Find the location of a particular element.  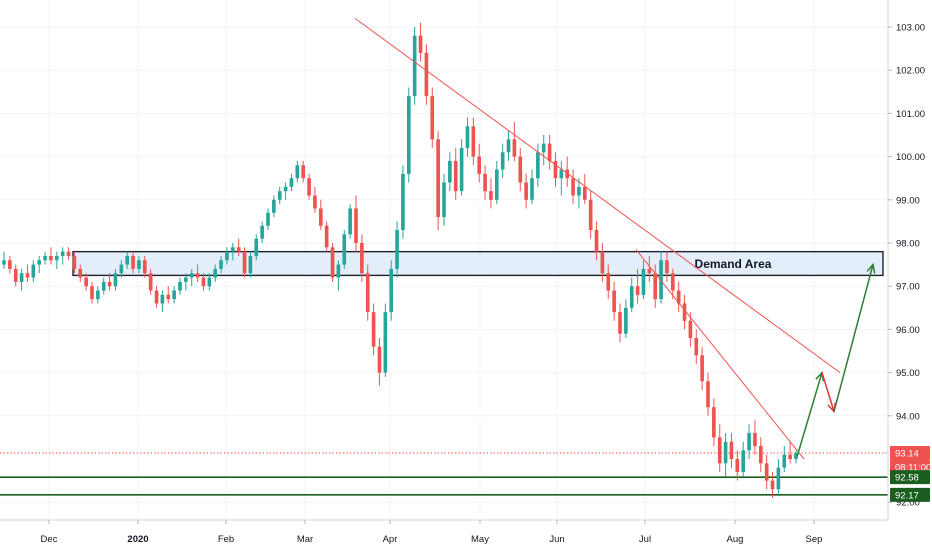

trendline-minor is located at coordinates (720, 354).